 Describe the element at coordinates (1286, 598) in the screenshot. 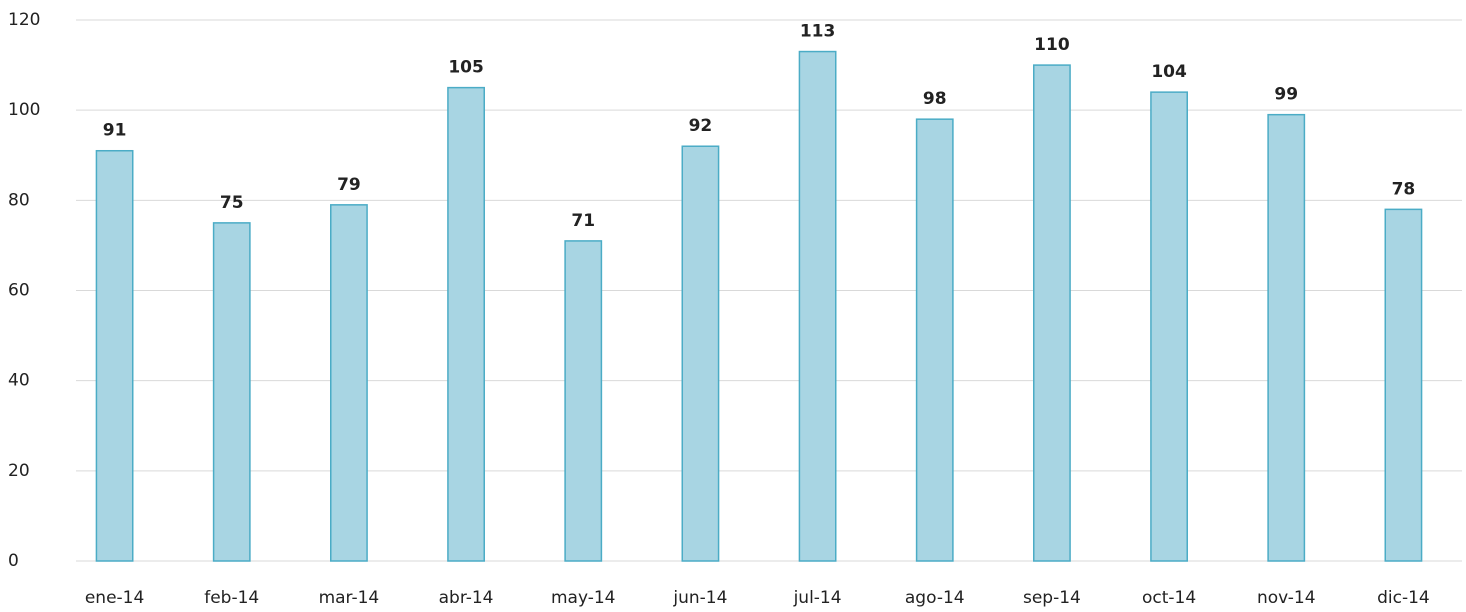

I see `x-tick-label: nov-14` at that location.